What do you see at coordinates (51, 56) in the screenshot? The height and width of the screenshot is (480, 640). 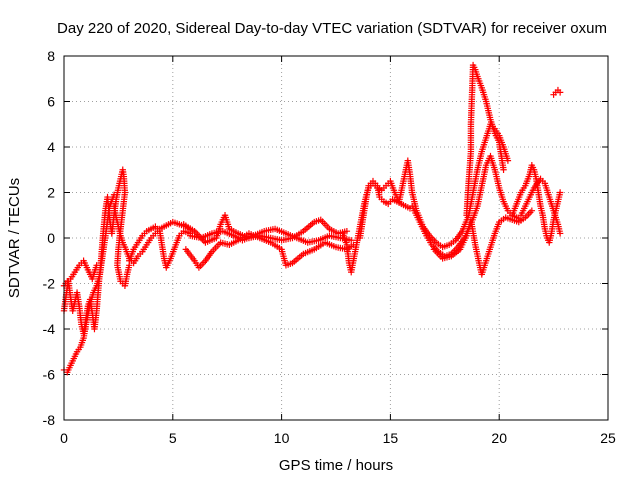 I see `y-tick-label: 8` at bounding box center [51, 56].